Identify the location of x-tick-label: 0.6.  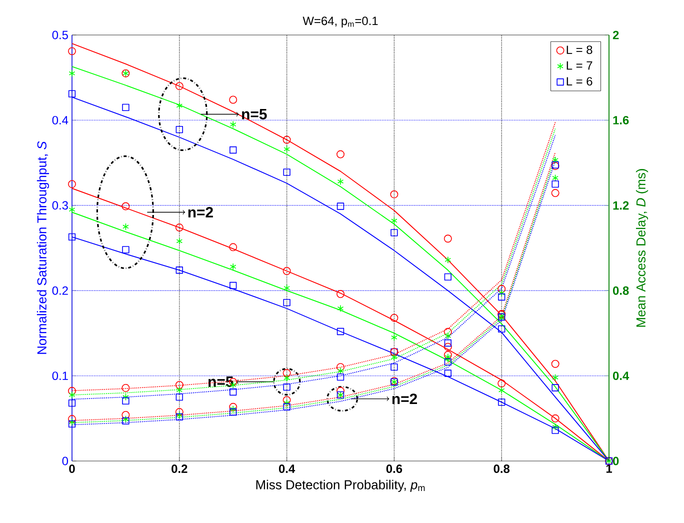
(394, 468).